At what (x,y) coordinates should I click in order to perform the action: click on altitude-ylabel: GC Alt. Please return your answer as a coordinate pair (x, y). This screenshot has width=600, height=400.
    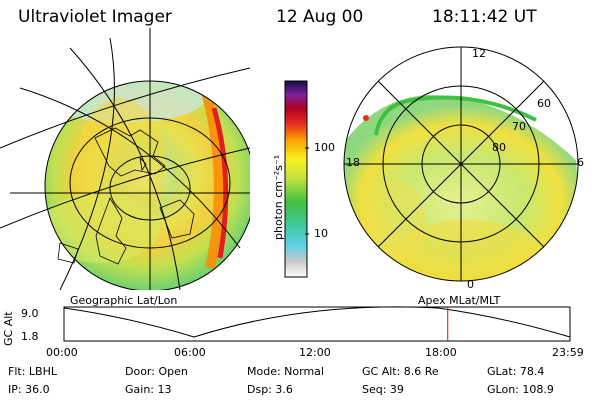
    Looking at the image, I should click on (8, 328).